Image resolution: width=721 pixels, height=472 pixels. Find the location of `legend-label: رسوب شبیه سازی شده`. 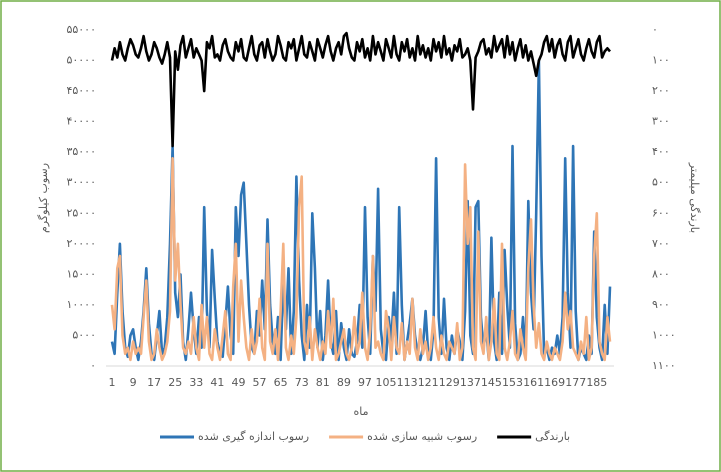

legend-label: رسوب شبیه سازی شده is located at coordinates (422, 436).